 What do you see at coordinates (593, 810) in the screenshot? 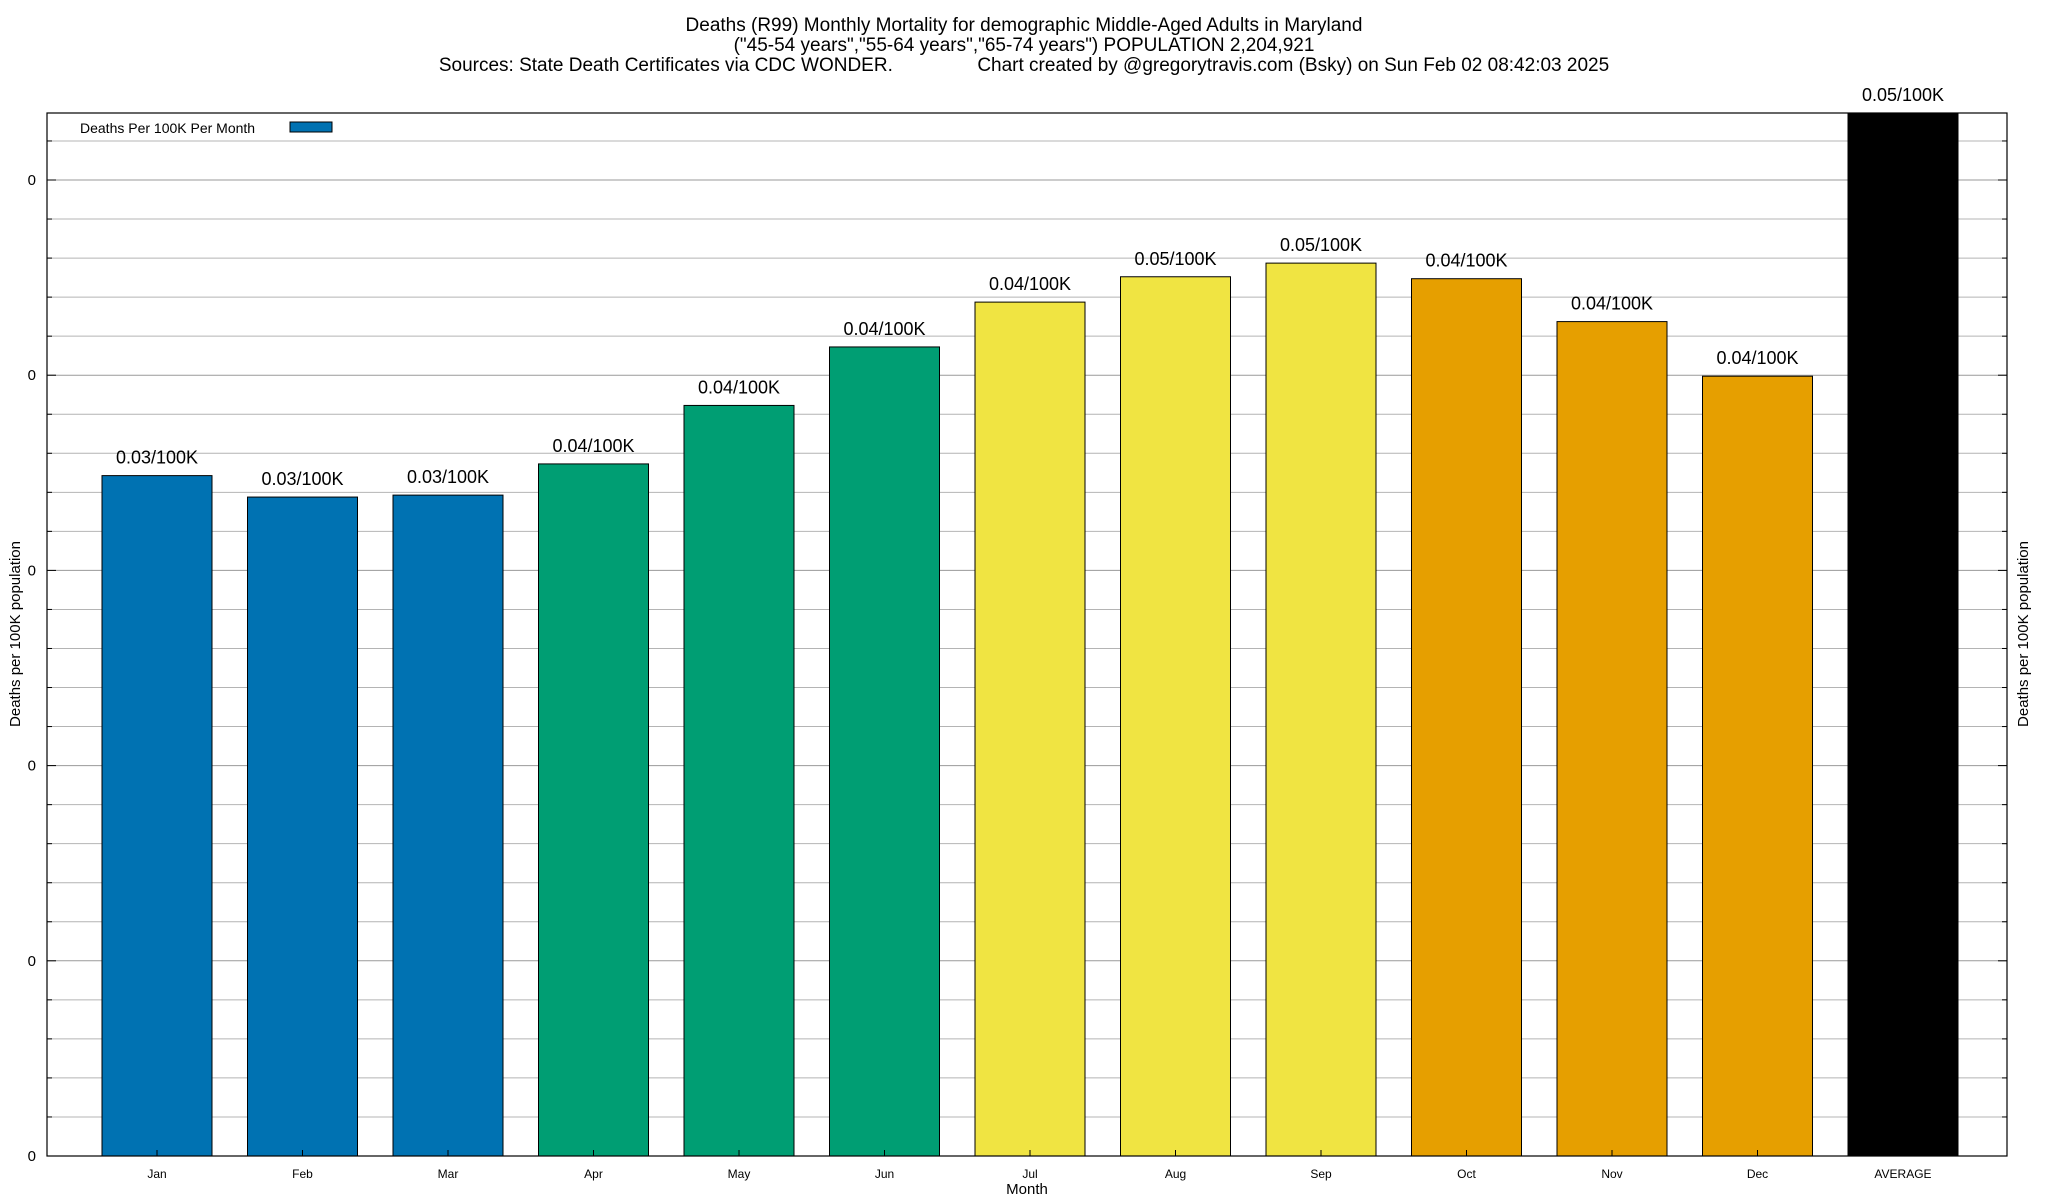
I see `bar-apr` at bounding box center [593, 810].